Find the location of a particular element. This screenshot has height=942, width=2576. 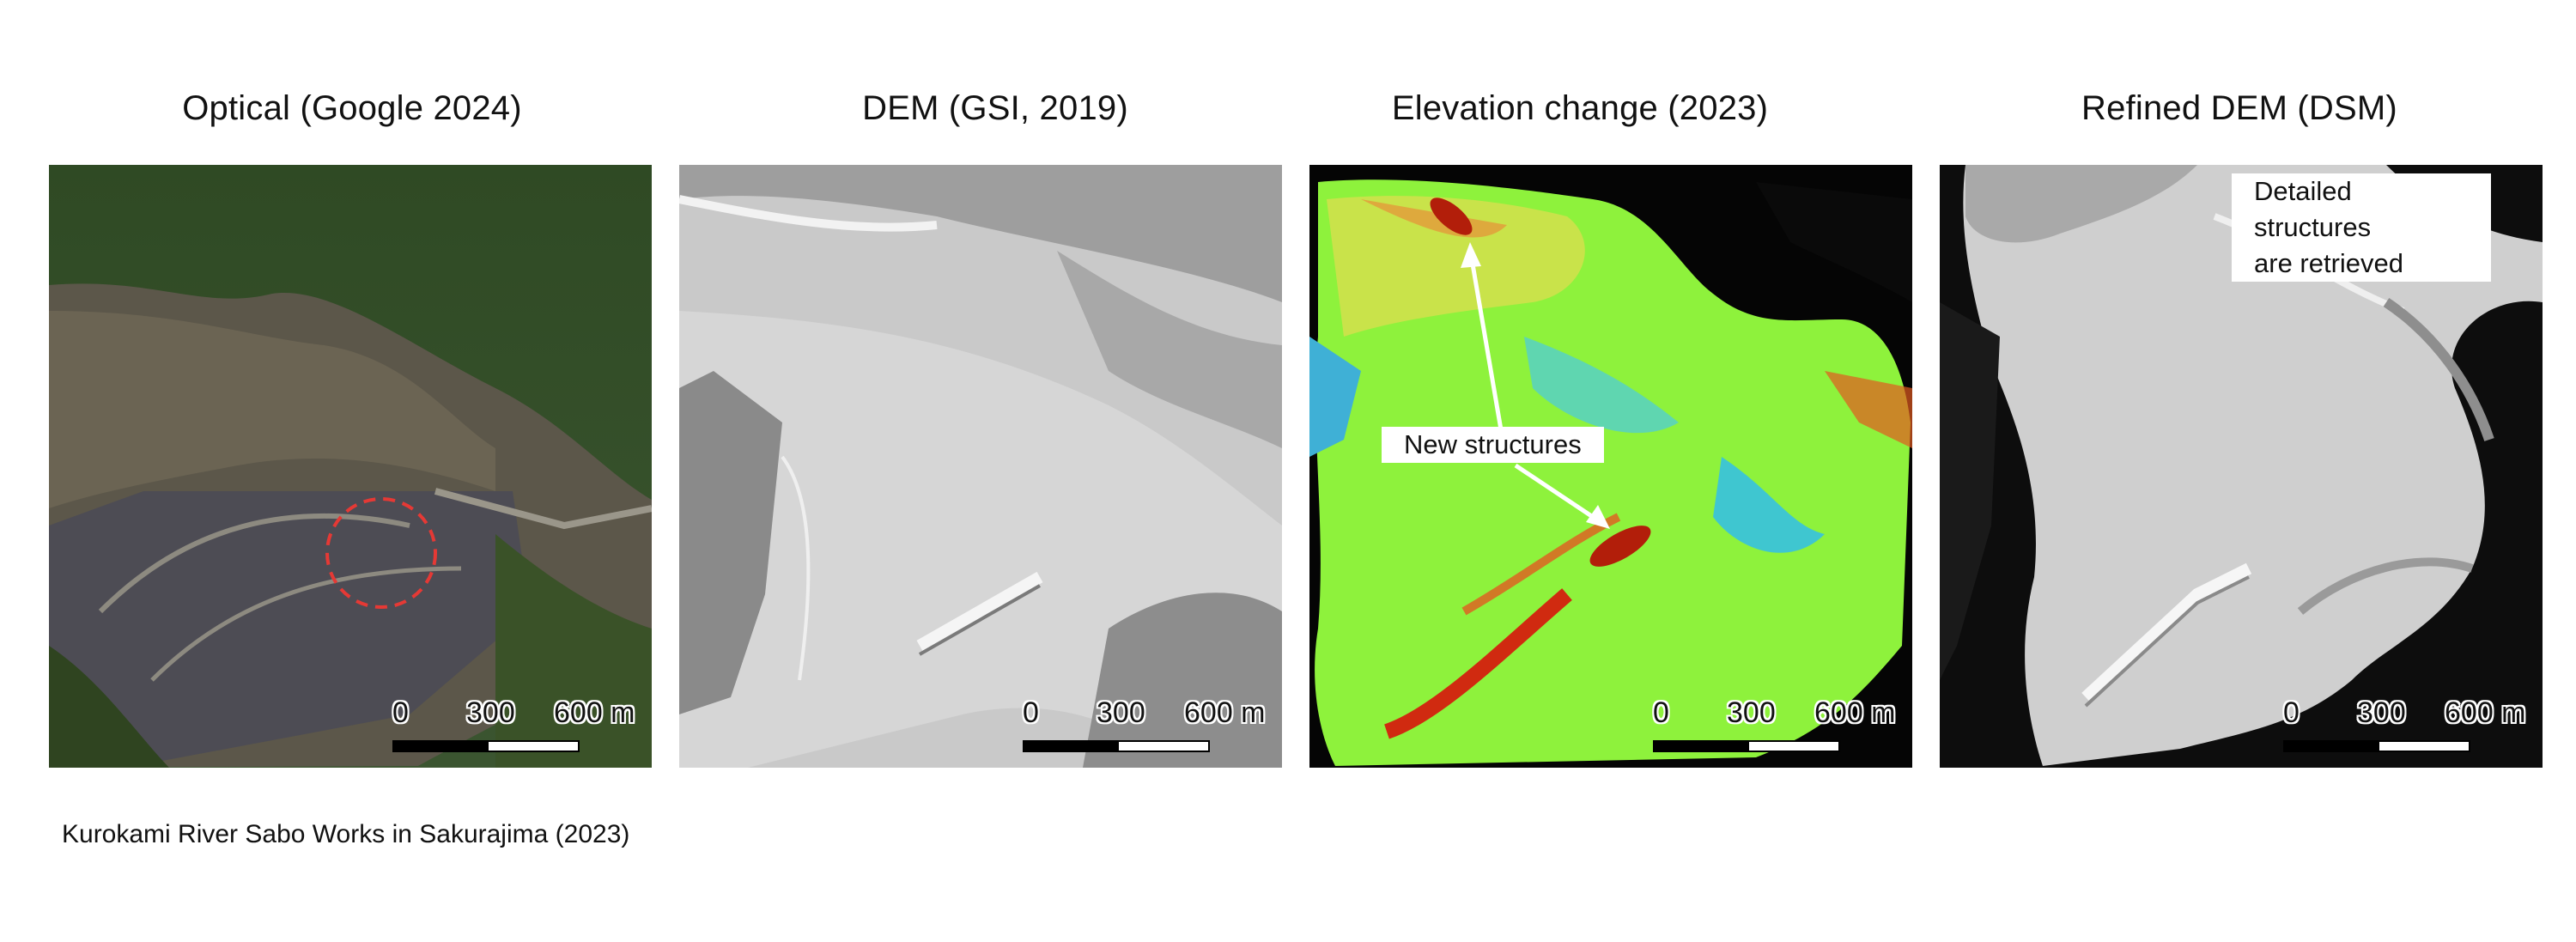

new-structures-label: New structures is located at coordinates (1493, 445).